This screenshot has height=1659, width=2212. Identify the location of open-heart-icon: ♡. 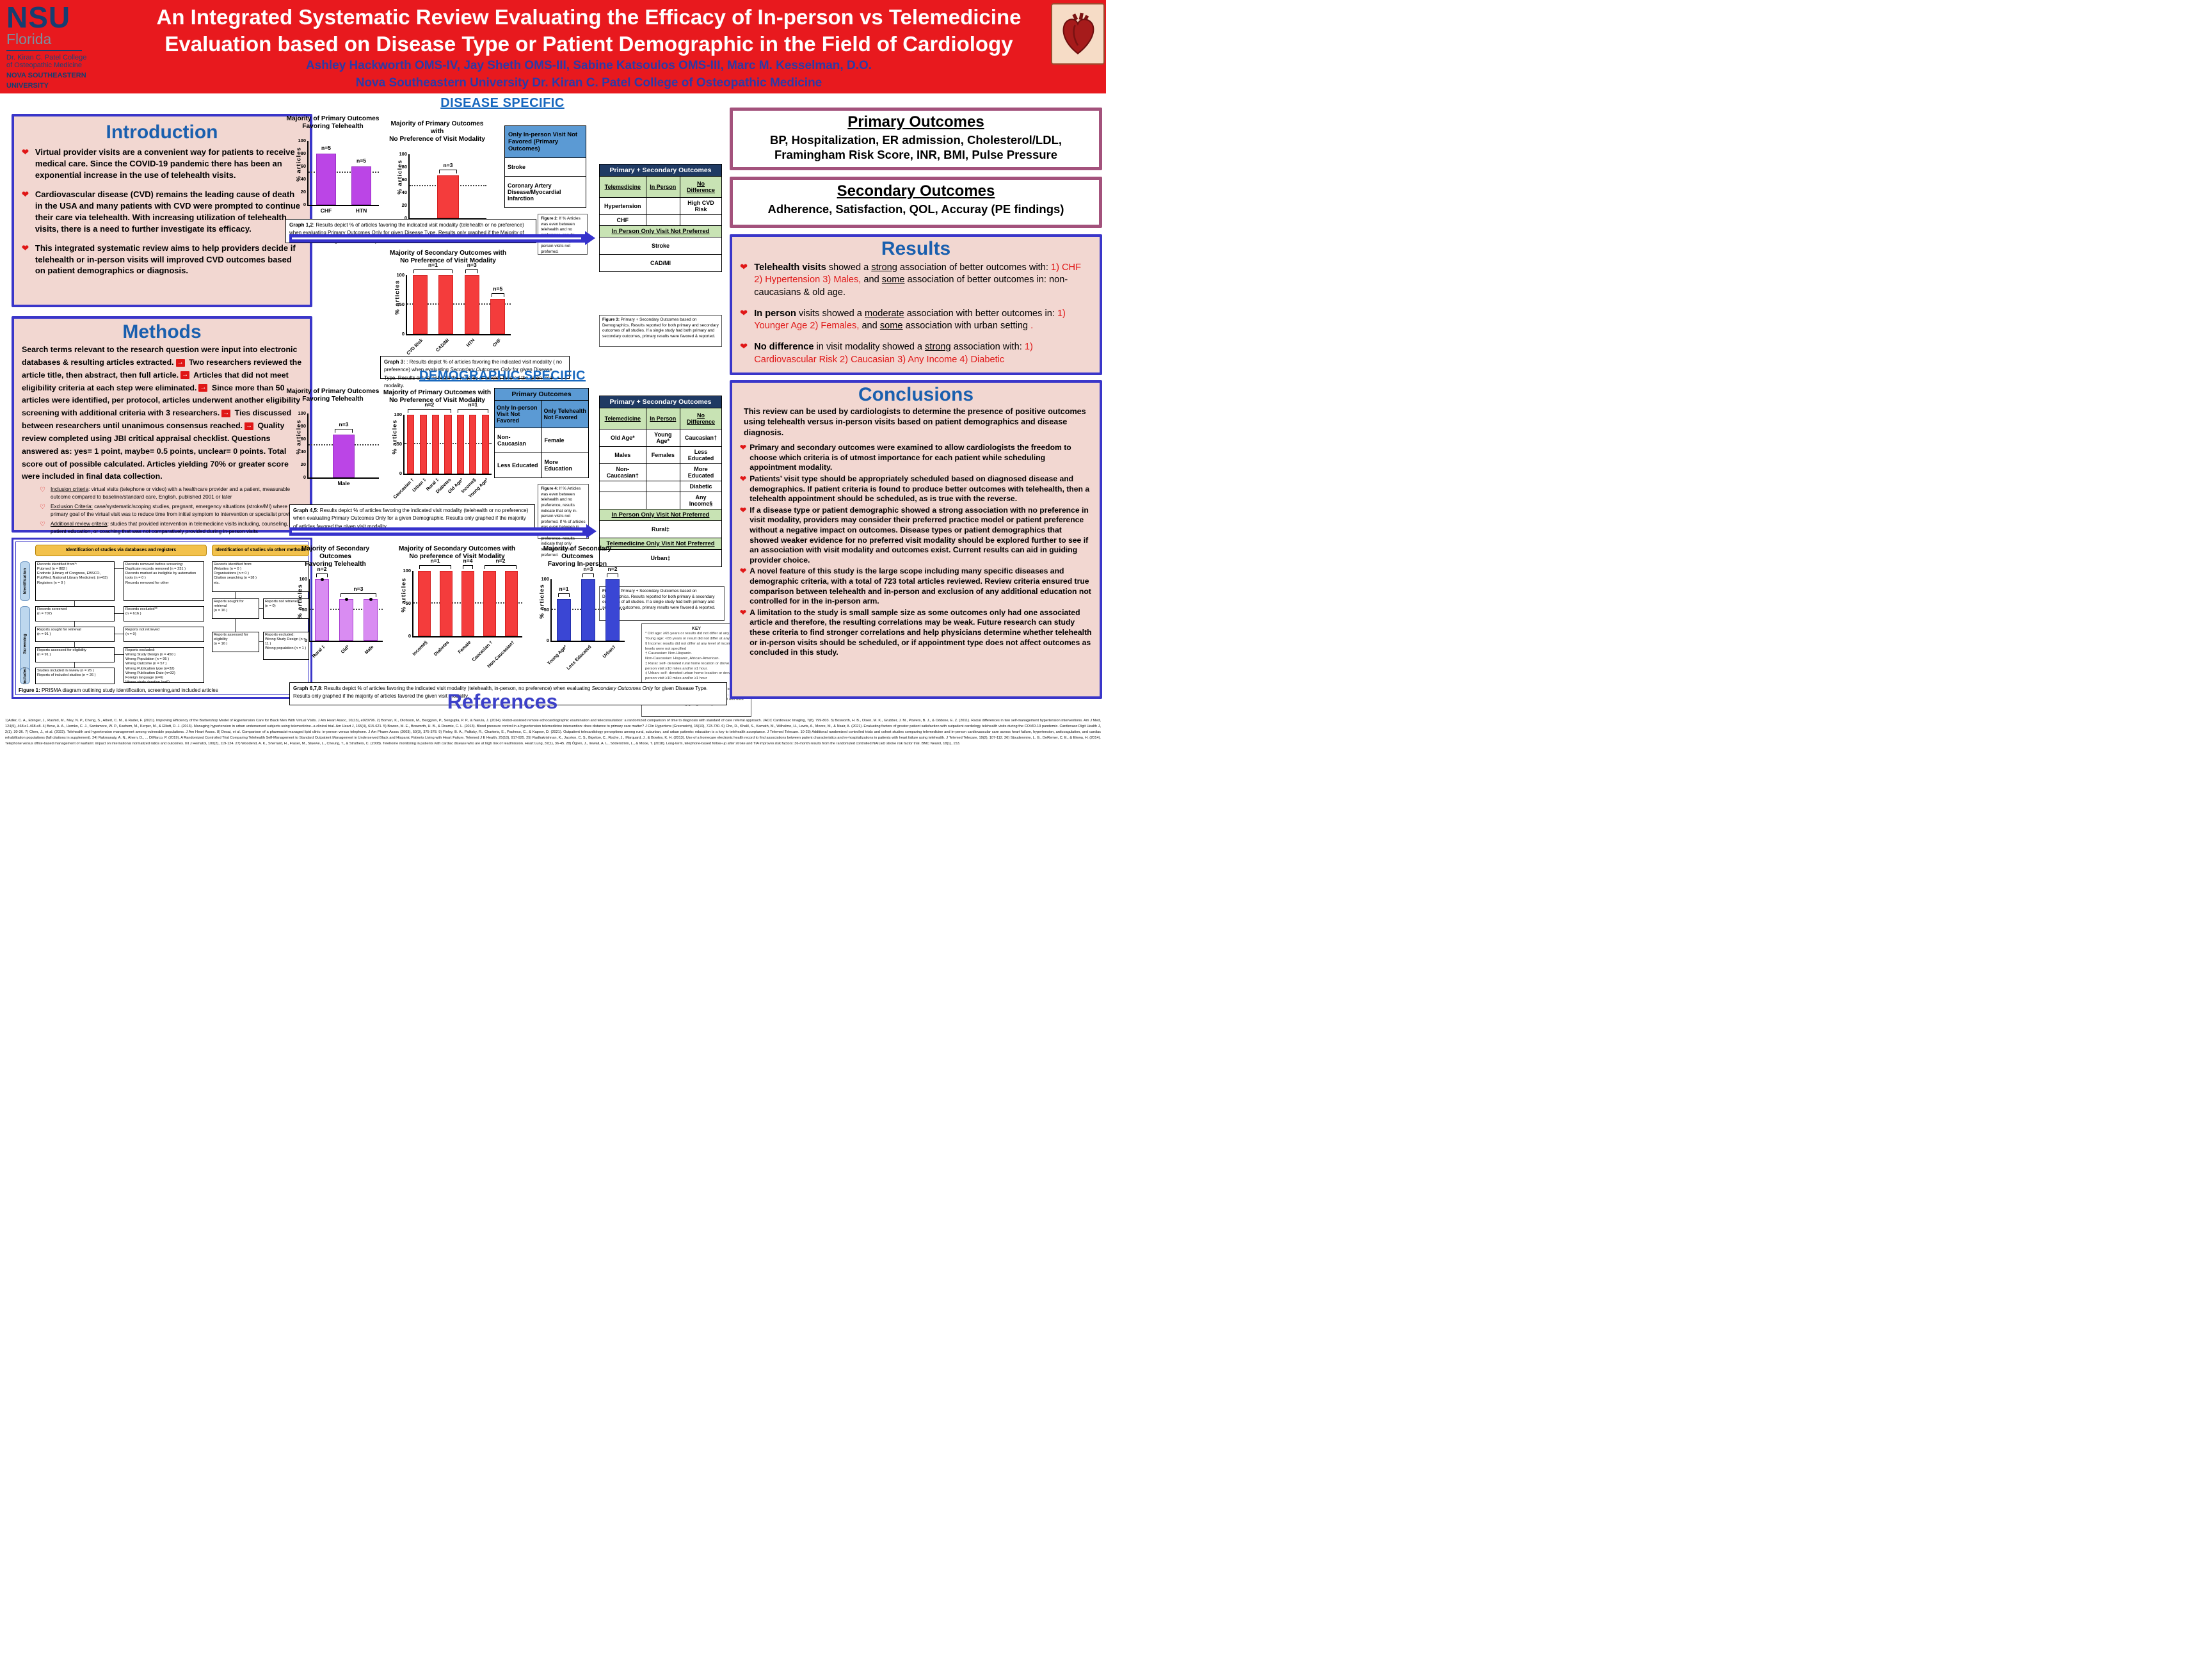
(42, 525).